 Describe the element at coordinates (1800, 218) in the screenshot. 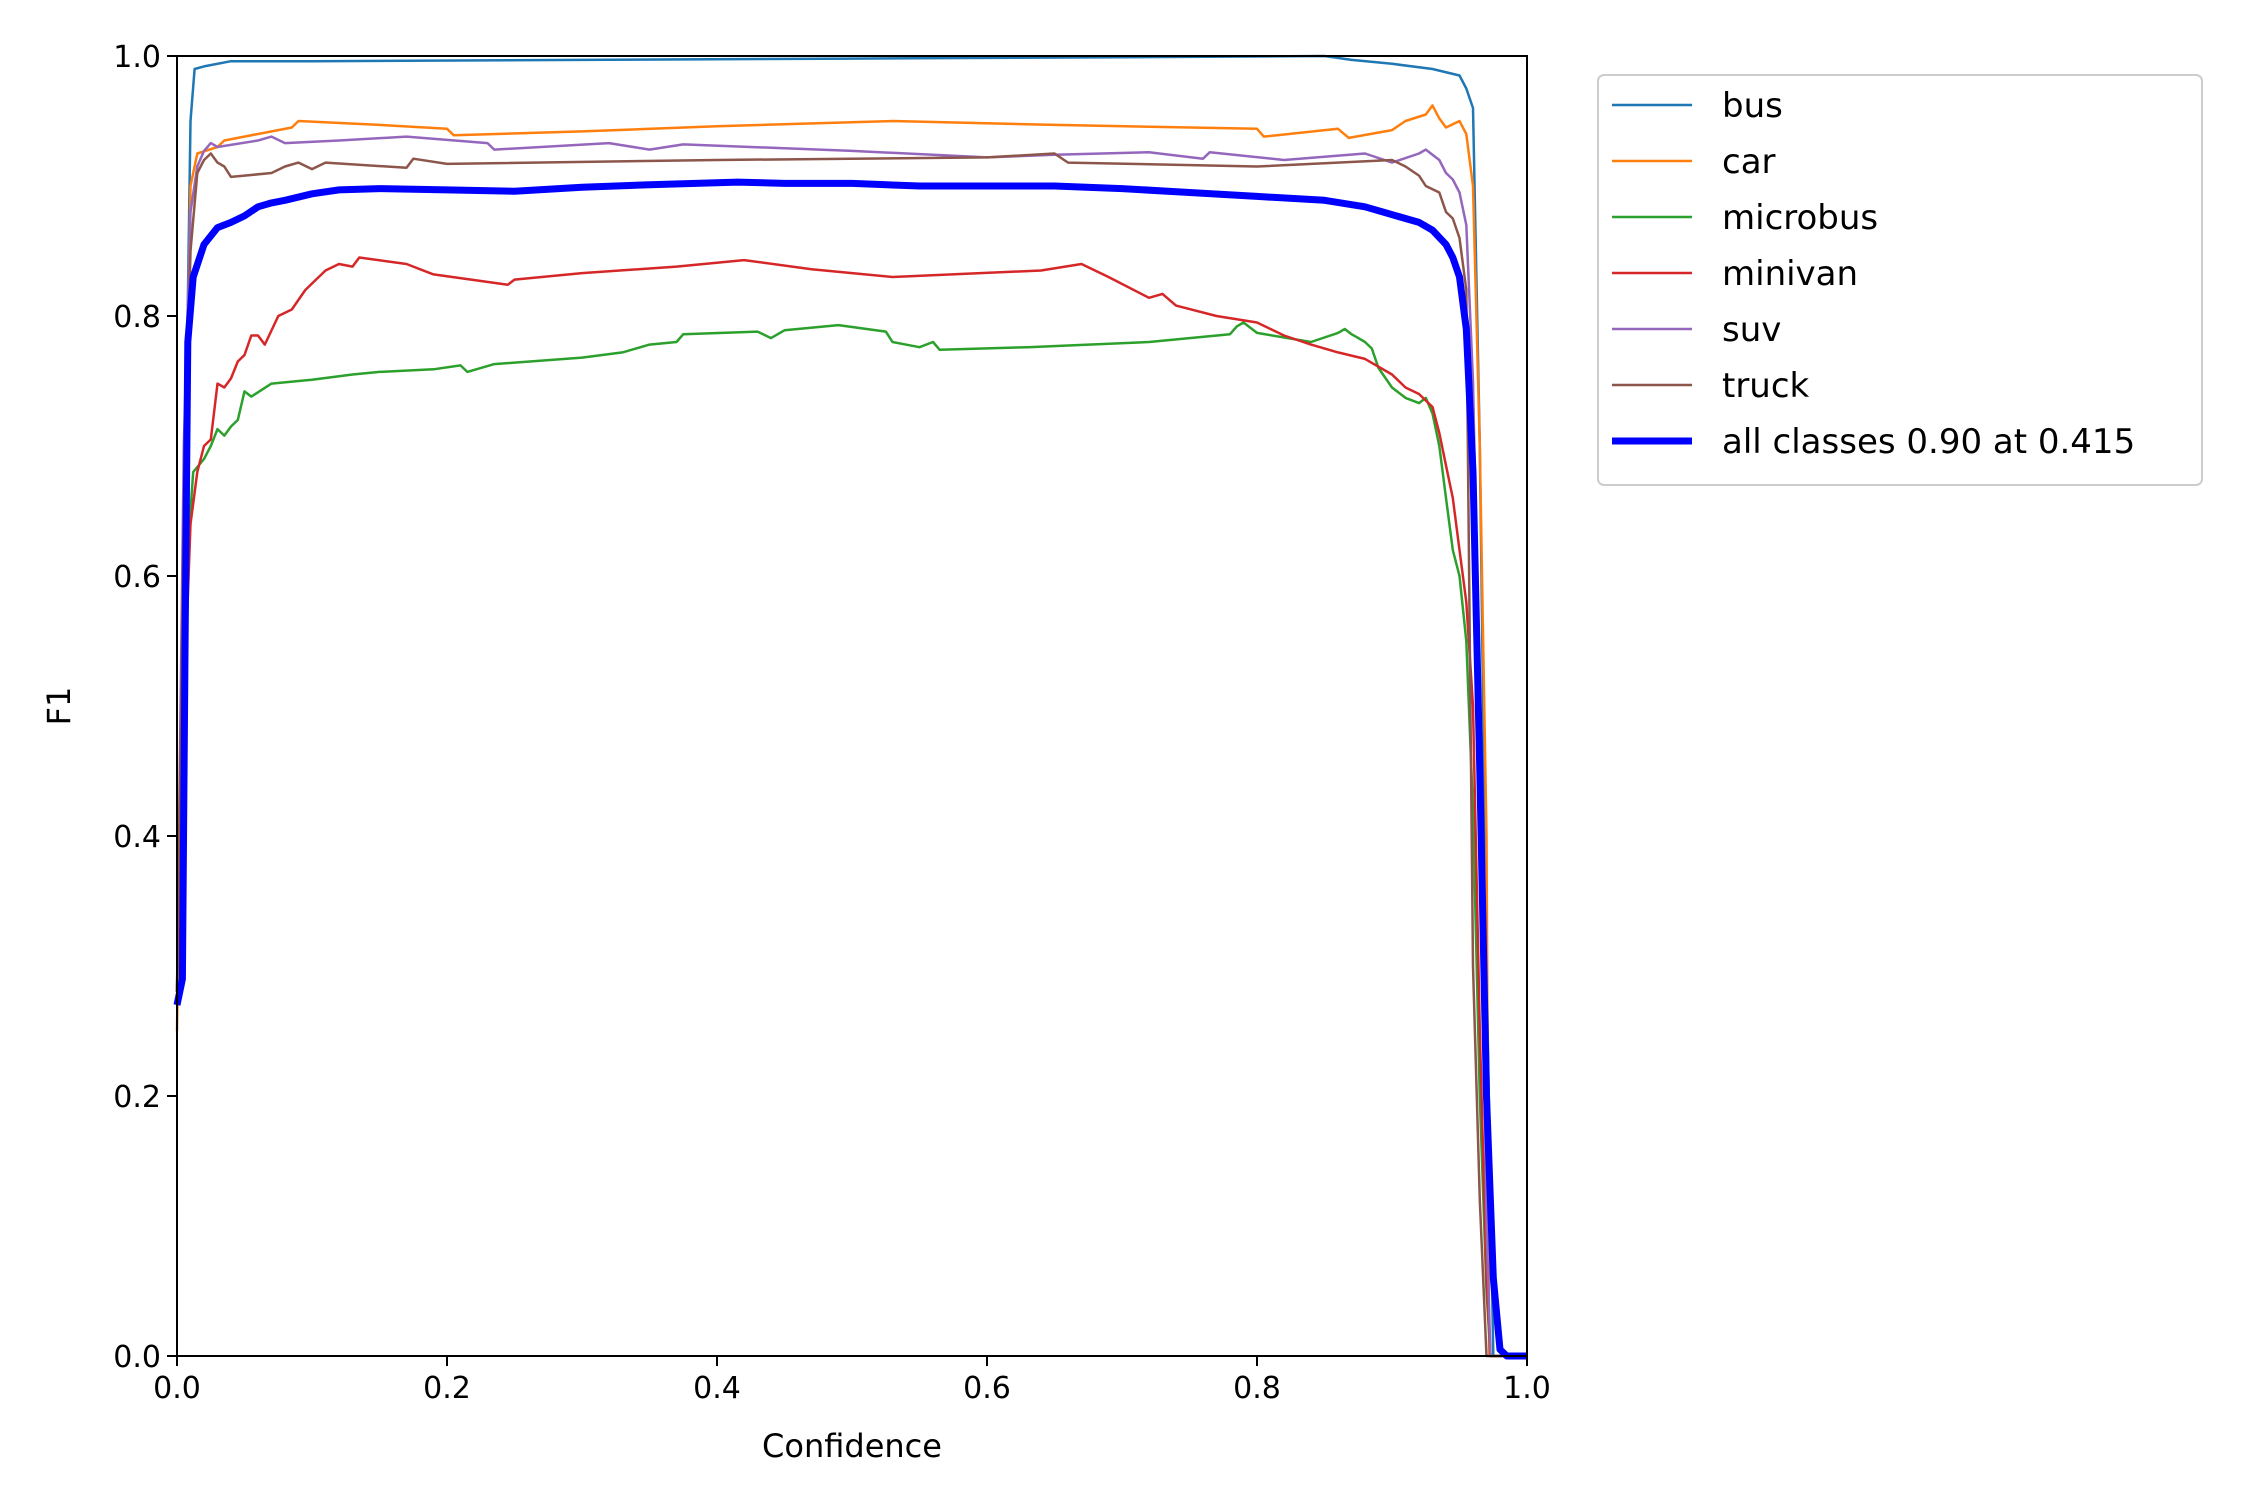

I see `legend-entry-label: microbus` at that location.